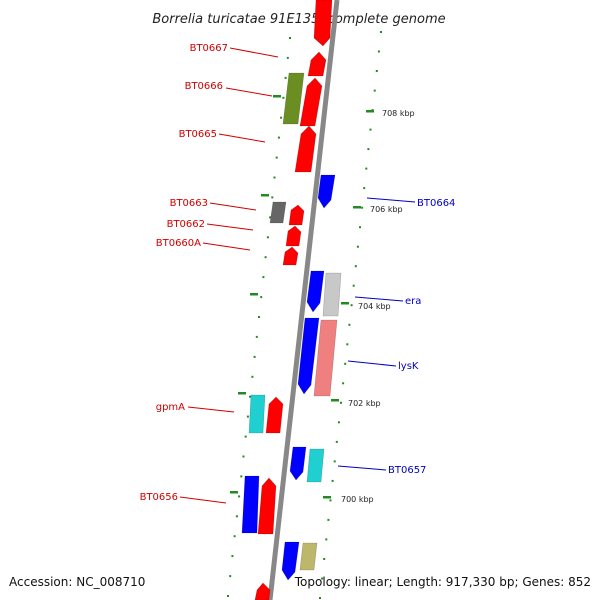  Describe the element at coordinates (203, 500) in the screenshot. I see `leader-bt0656` at that location.